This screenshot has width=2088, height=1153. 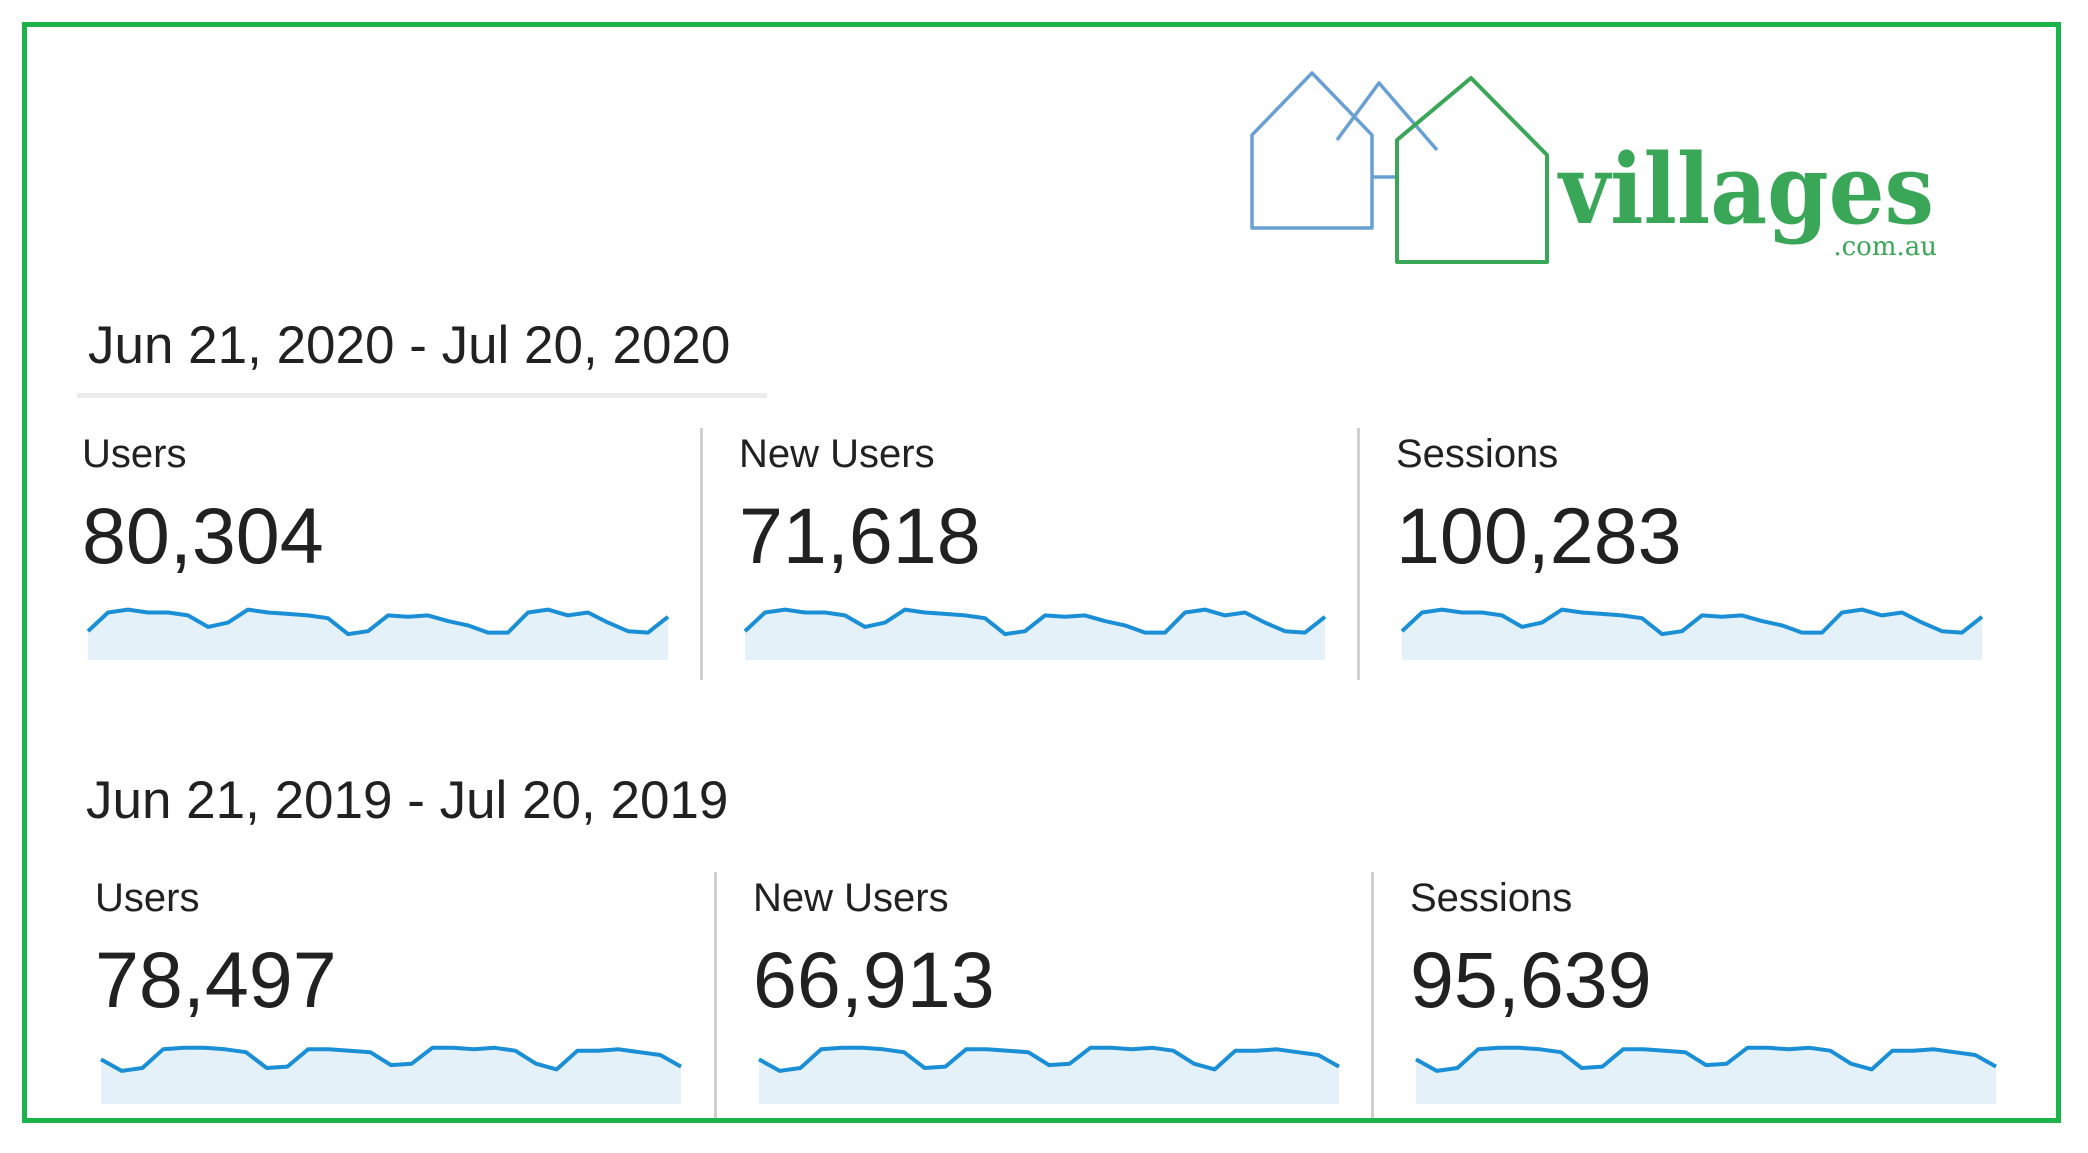 I want to click on metric-card-sessions: Sessions 100,283, so click(x=1706, y=552).